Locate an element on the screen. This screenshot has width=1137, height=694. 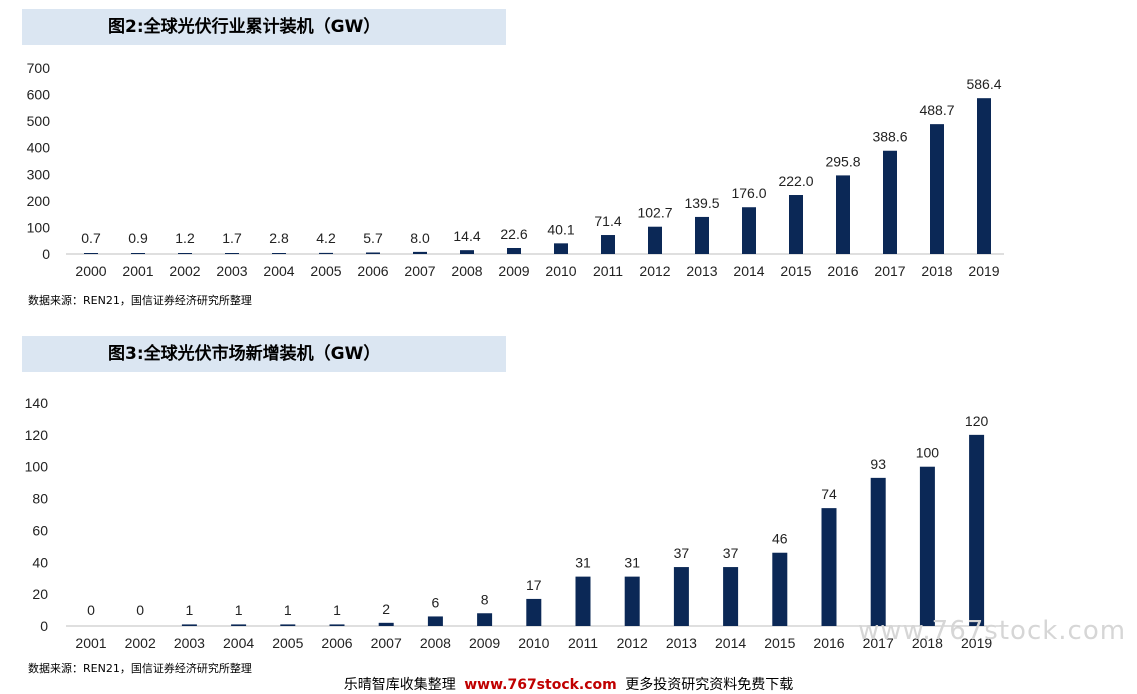
x-tick-label-2014: 2014 is located at coordinates (748, 271).